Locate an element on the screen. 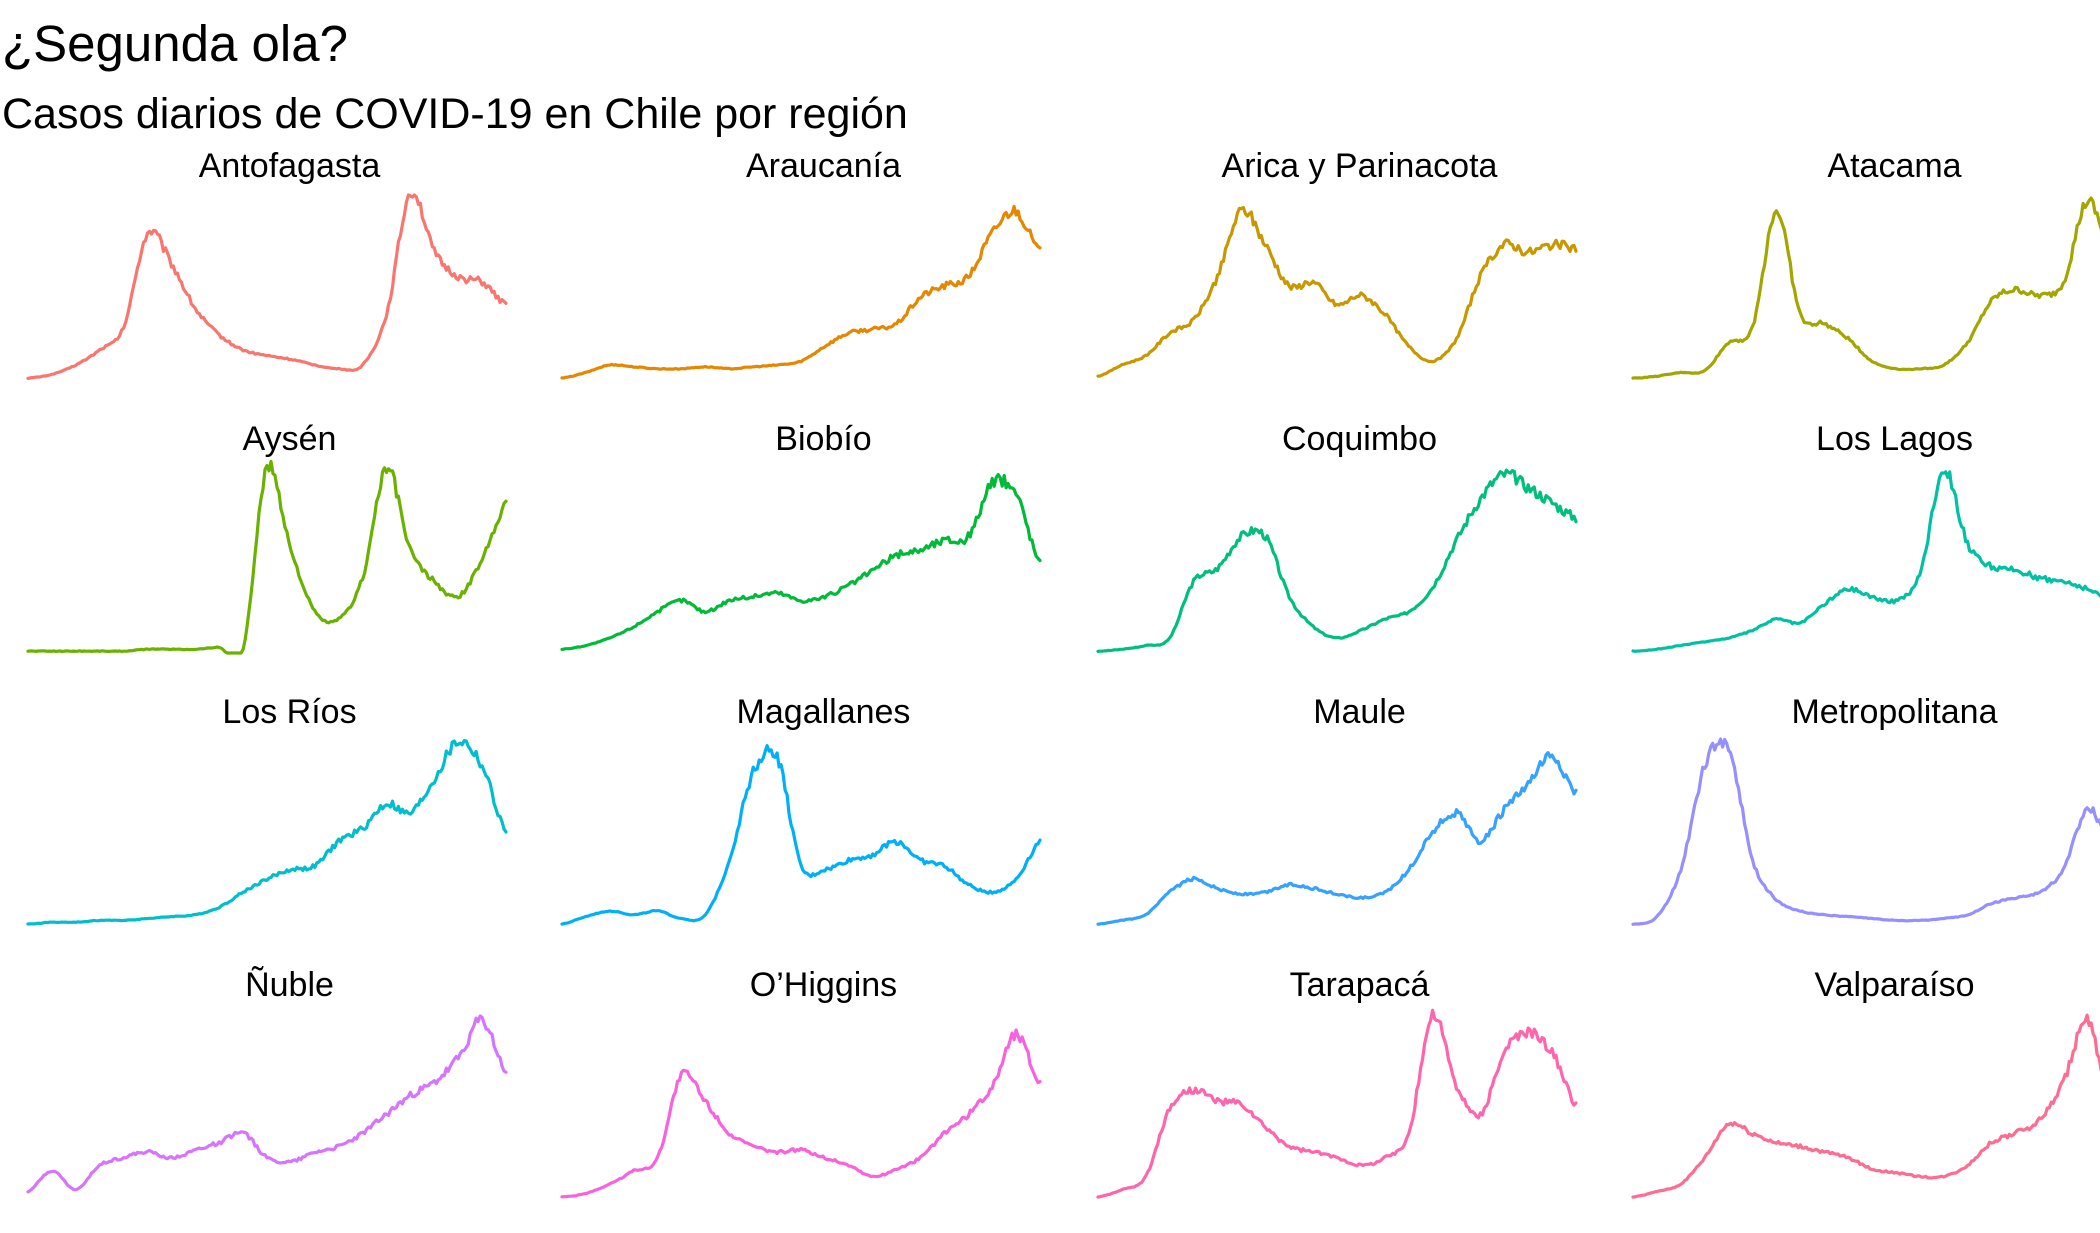  facet-title: Araucanía is located at coordinates (823, 166).